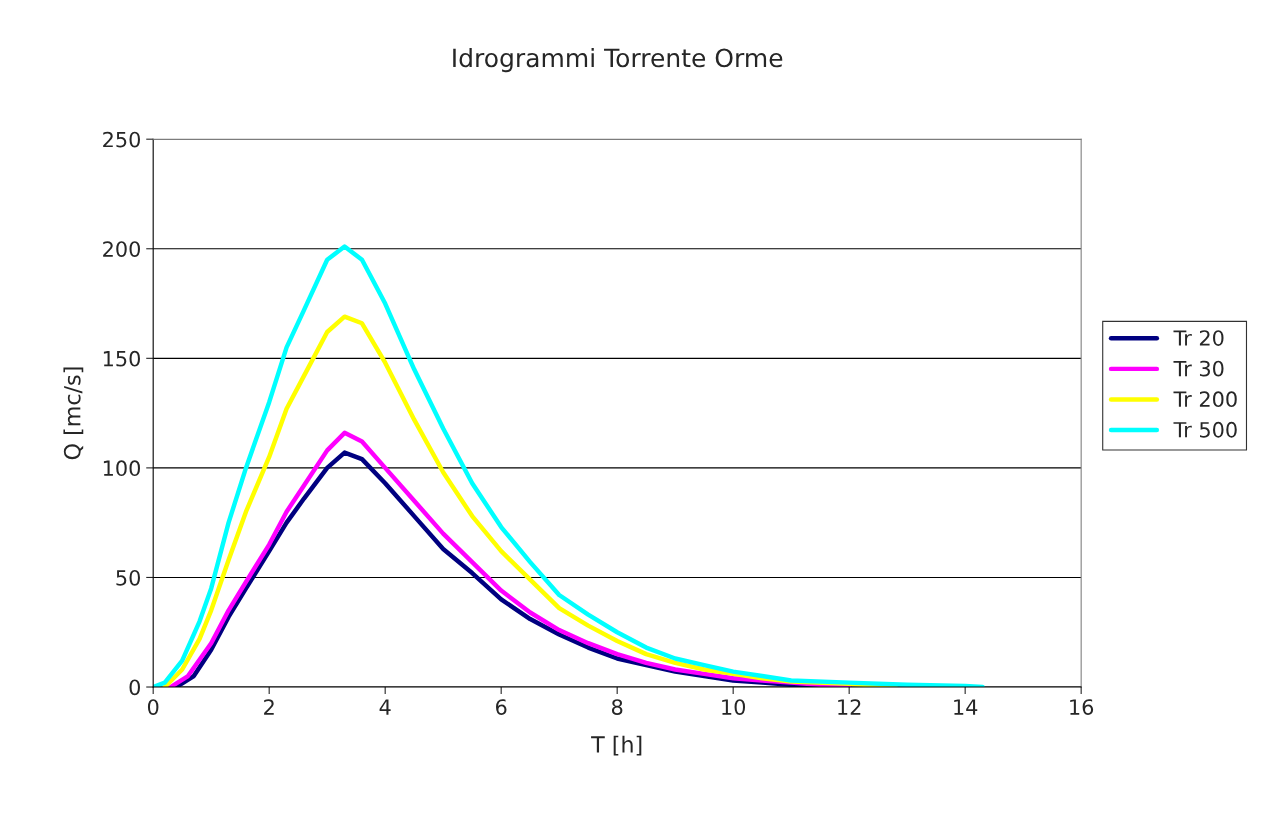  What do you see at coordinates (618, 60) in the screenshot?
I see `chart-title: Idrogrammi Torrente Orme` at bounding box center [618, 60].